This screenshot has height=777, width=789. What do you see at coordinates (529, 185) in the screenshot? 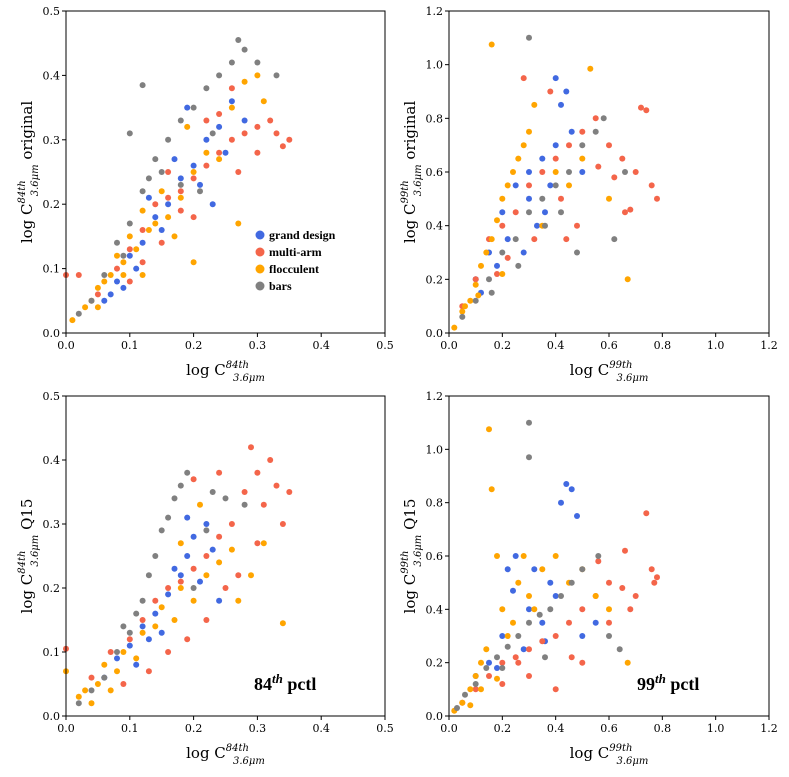
I see `series-grand-design` at bounding box center [529, 185].